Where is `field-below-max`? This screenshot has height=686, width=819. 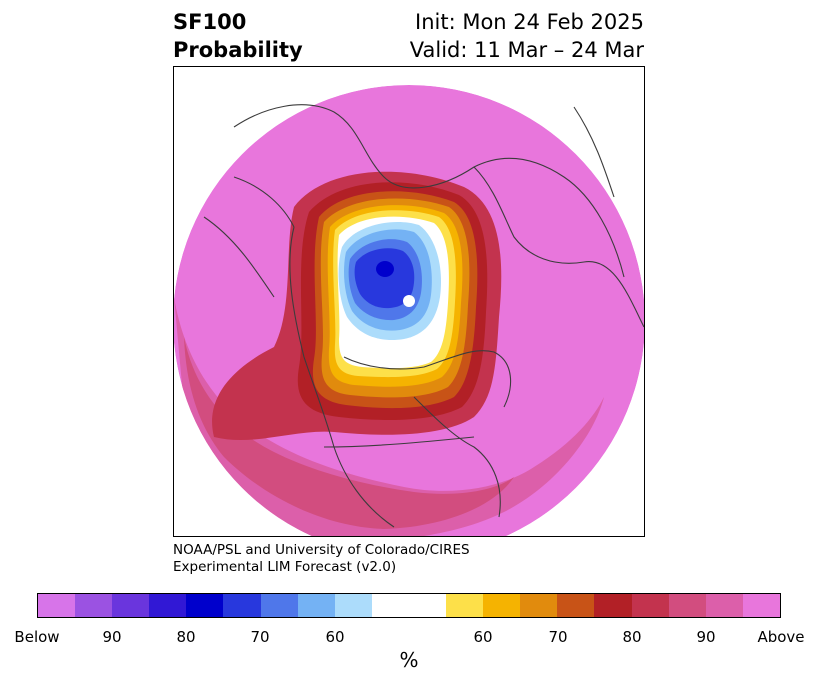 field-below-max is located at coordinates (385, 269).